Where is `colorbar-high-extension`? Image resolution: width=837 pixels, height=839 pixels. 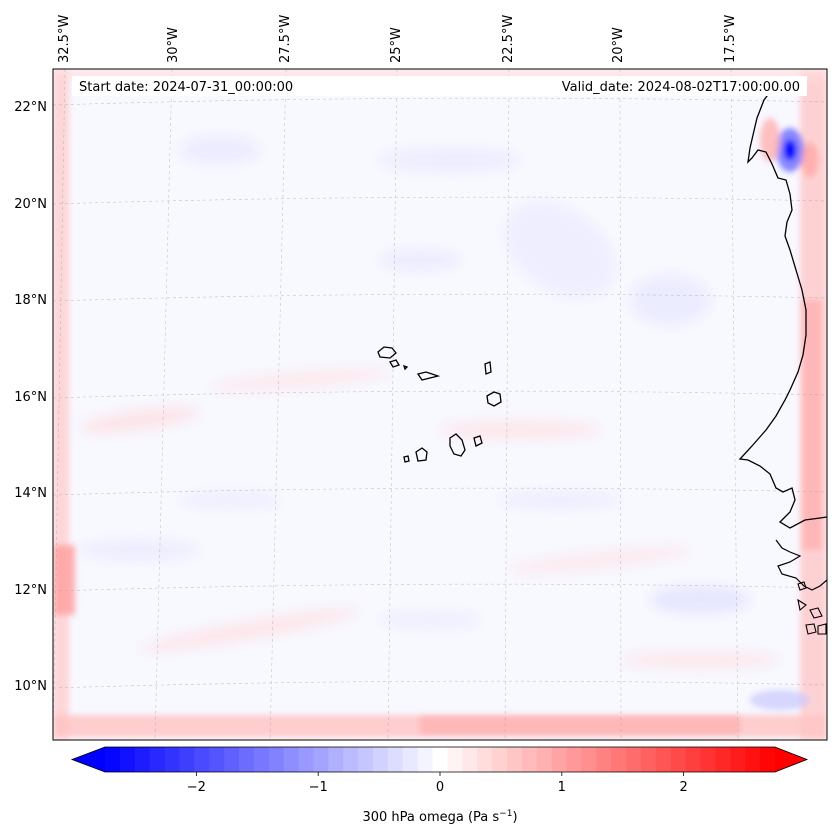 colorbar-high-extension is located at coordinates (791, 759).